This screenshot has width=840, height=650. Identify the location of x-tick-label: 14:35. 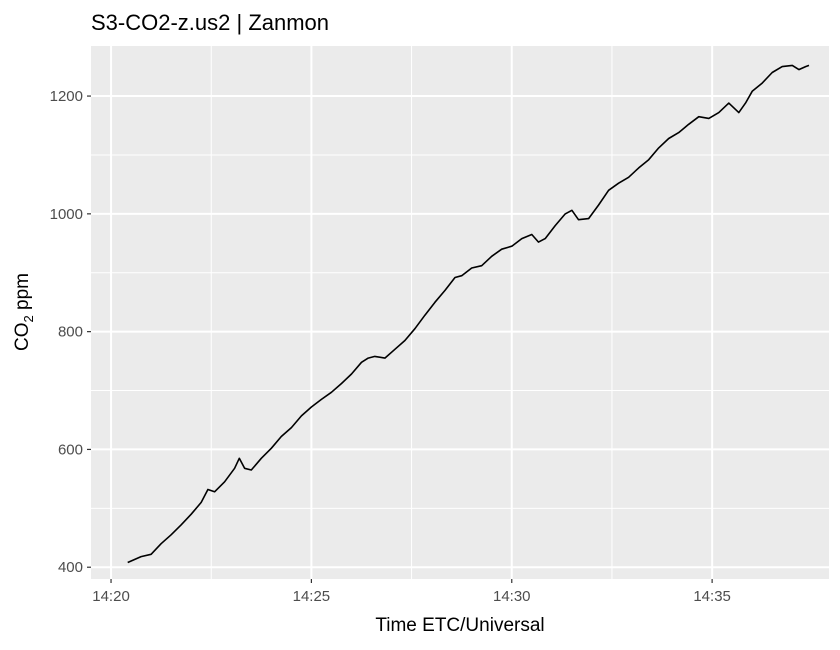
(712, 596).